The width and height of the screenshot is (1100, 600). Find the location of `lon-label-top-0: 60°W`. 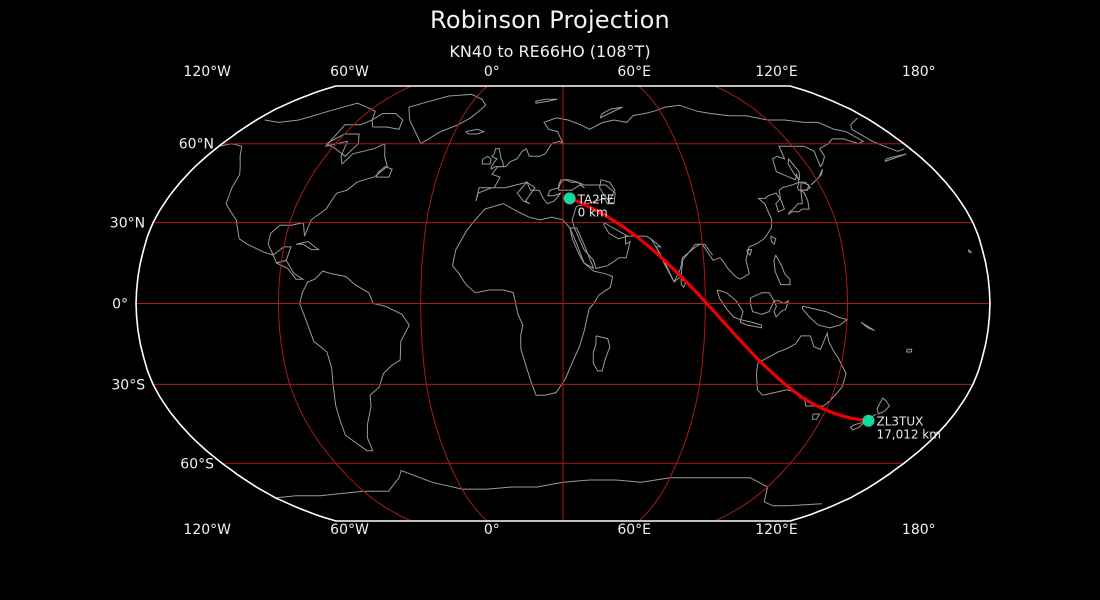

lon-label-top-0: 60°W is located at coordinates (349, 72).